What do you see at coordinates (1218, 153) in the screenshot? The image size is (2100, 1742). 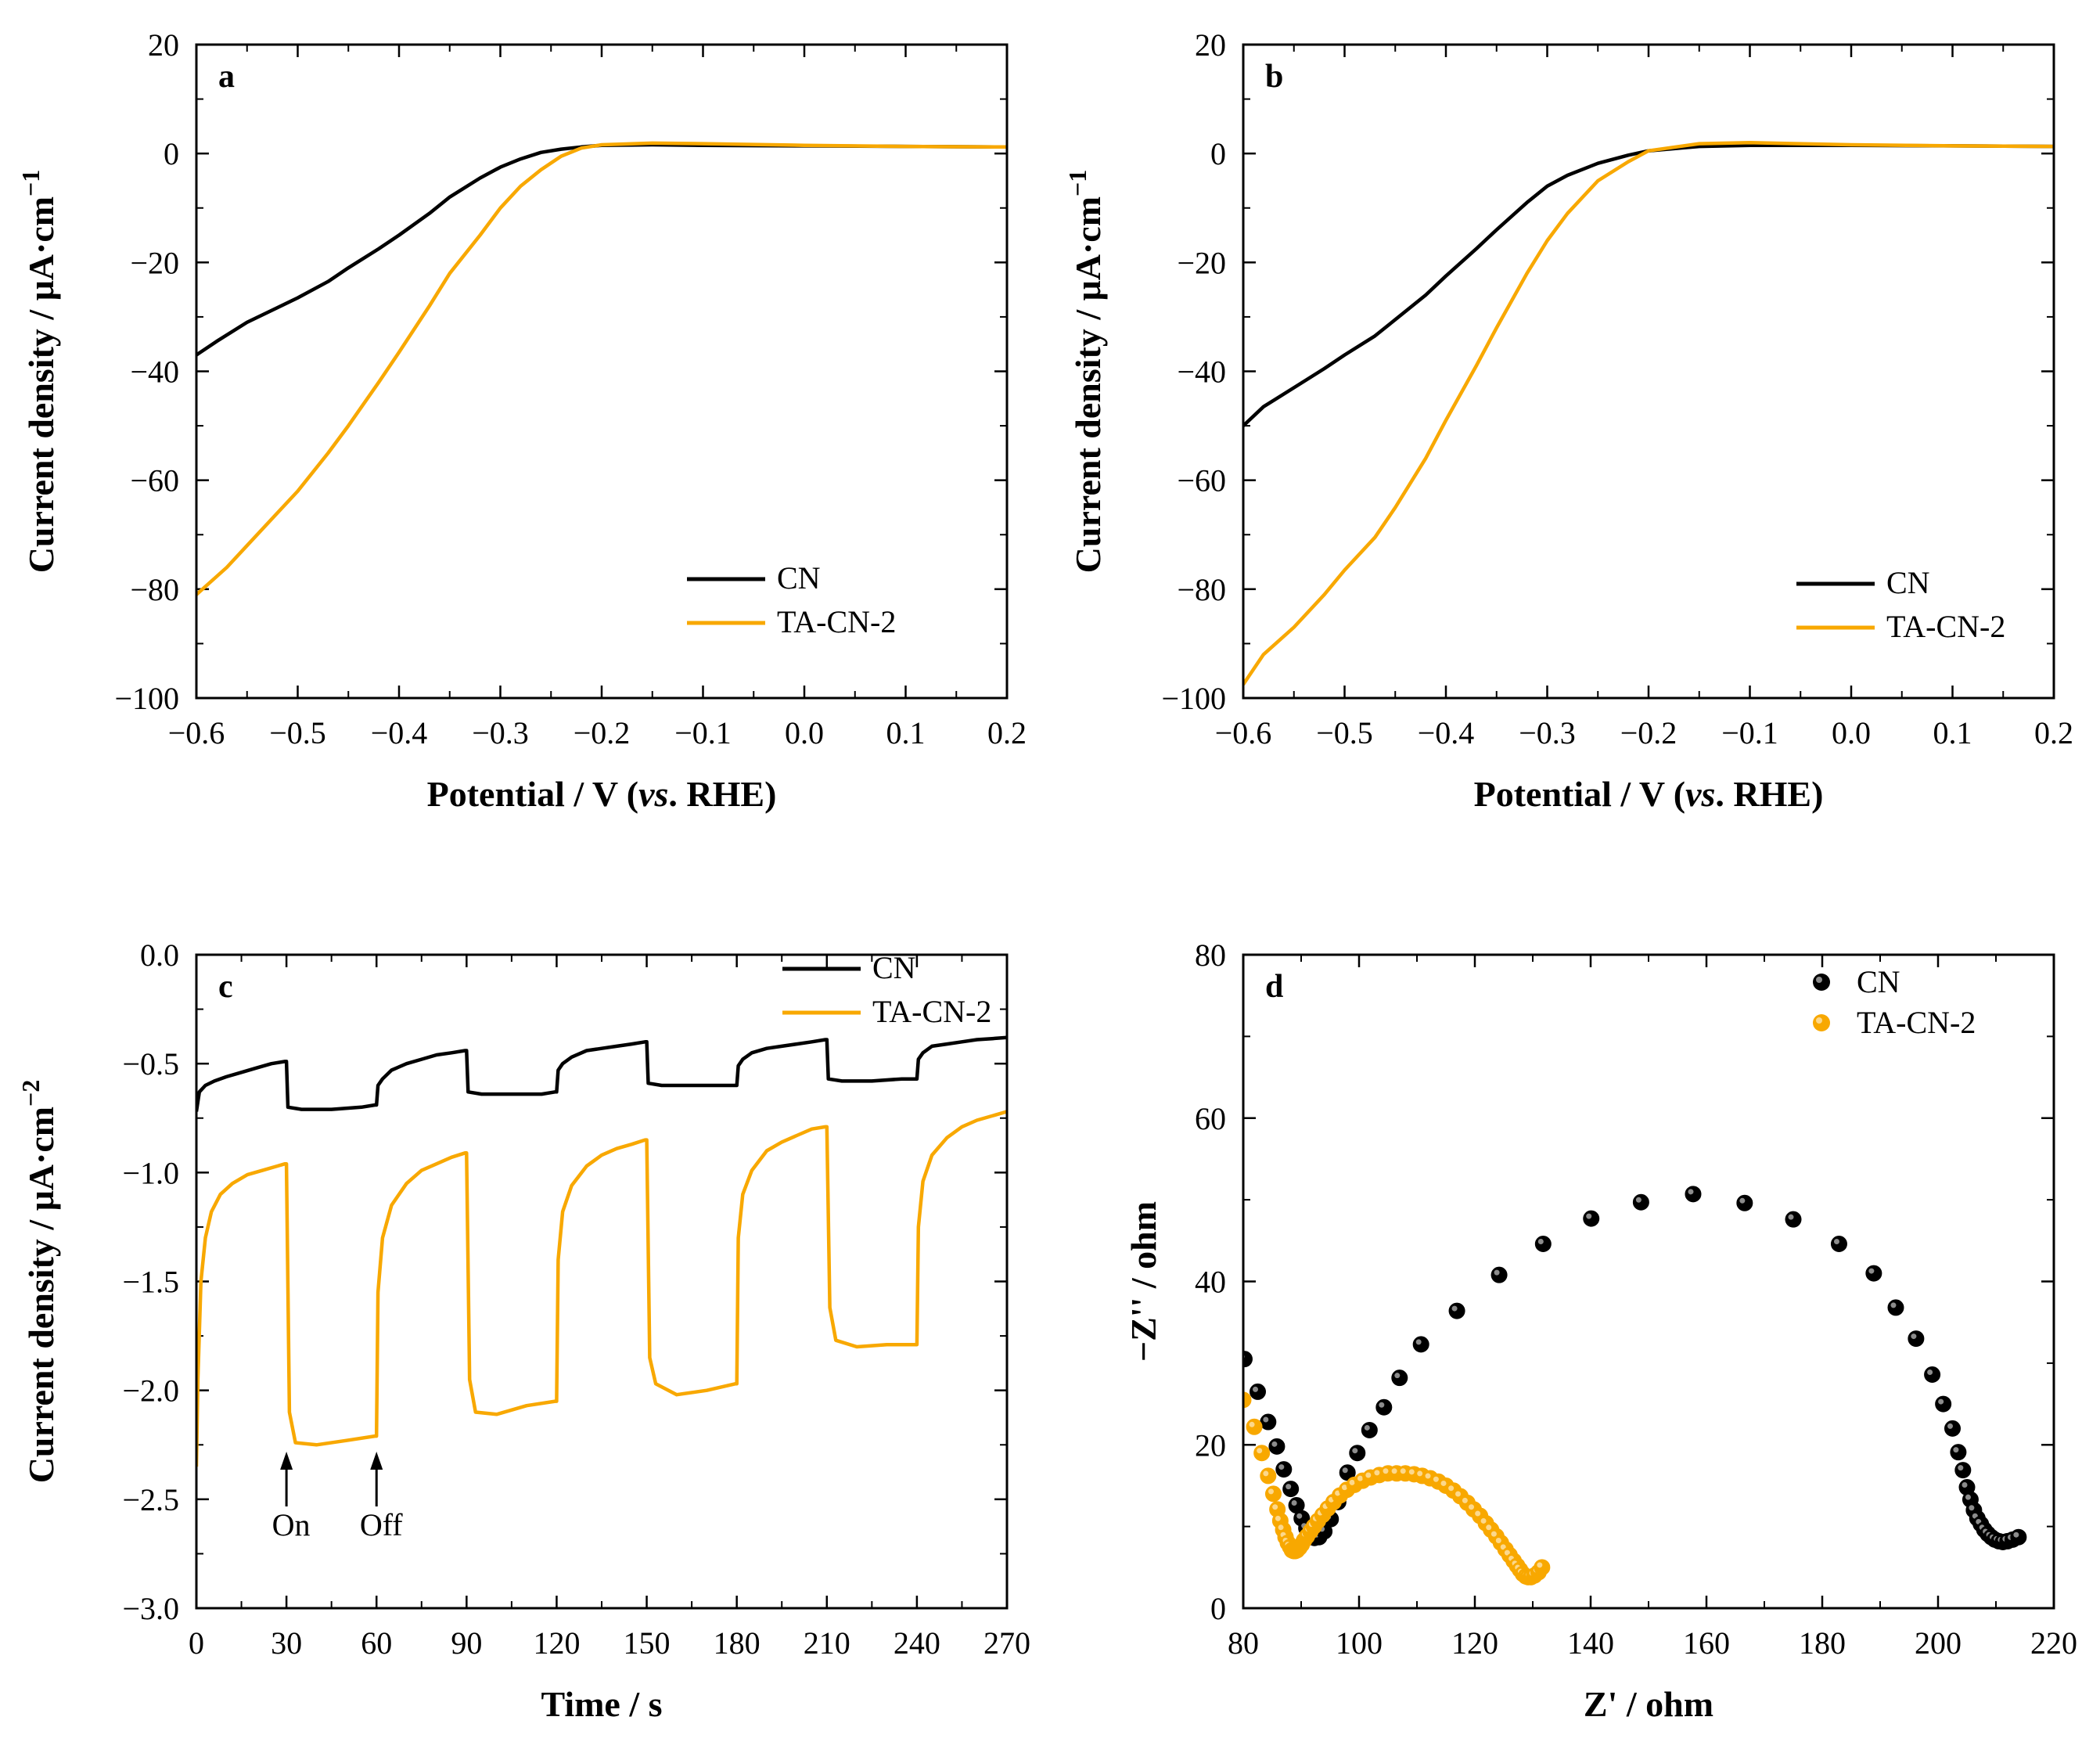 I see `y-tick-label: 0` at bounding box center [1218, 153].